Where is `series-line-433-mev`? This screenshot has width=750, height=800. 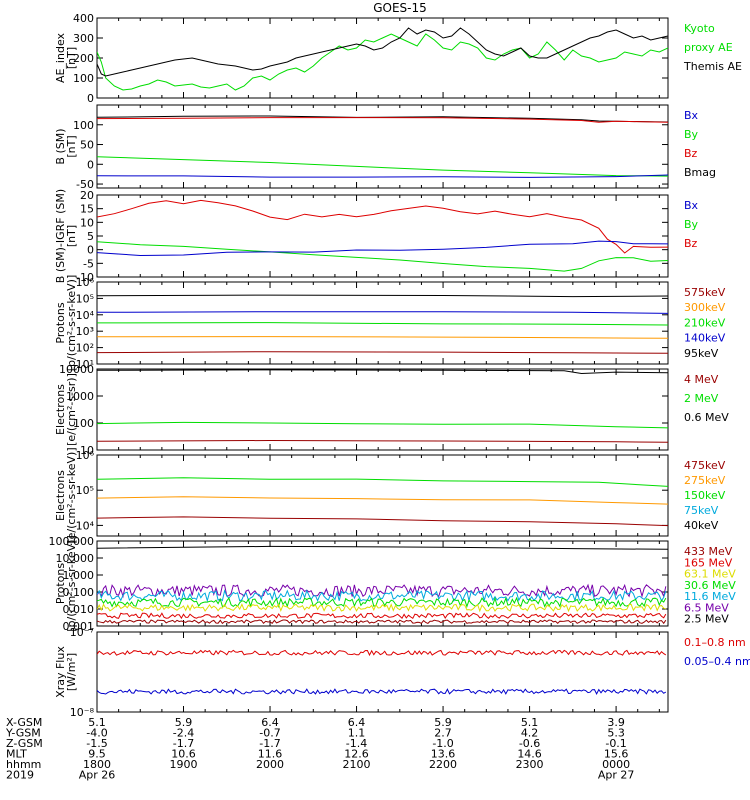
series-line-433-mev is located at coordinates (382, 622).